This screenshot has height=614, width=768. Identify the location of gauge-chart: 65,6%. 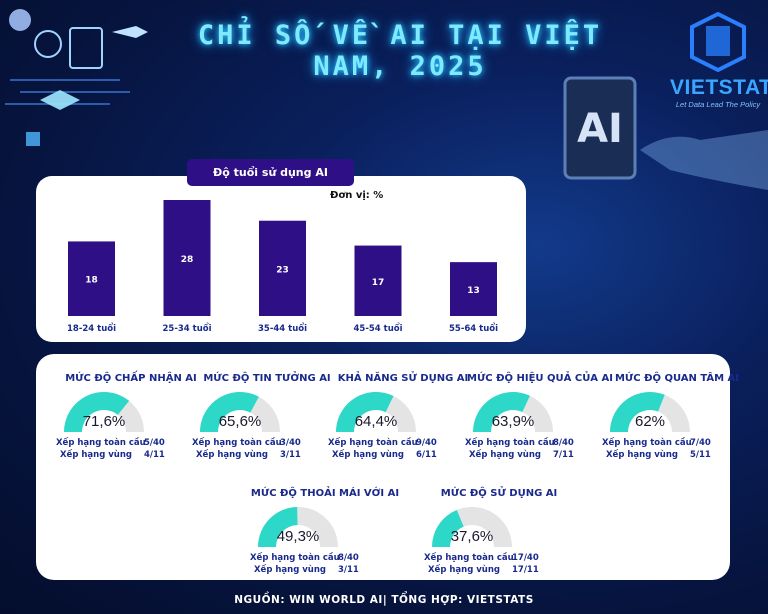
(240, 412).